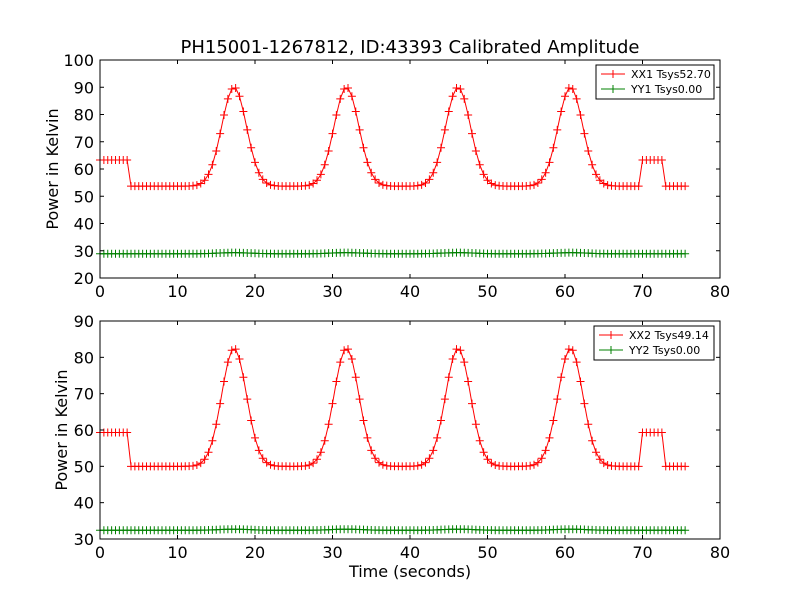  I want to click on top-legend-label-1: XX1 Tsys52.70, so click(671, 74).